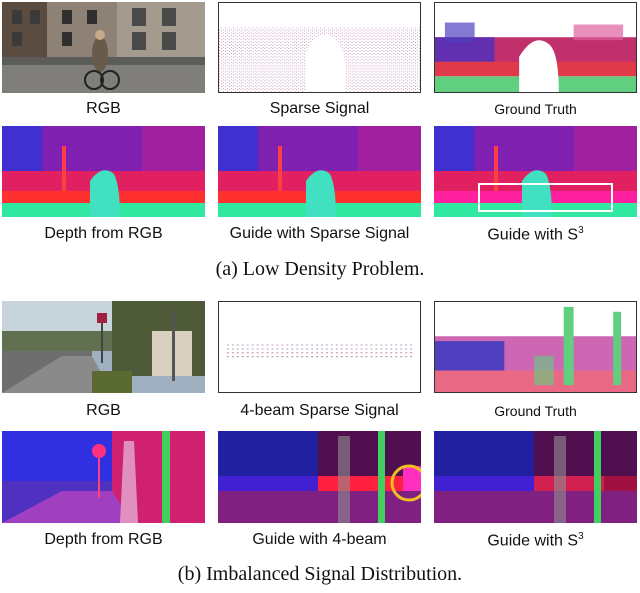 The width and height of the screenshot is (640, 593). I want to click on a-depth-label: Depth from RGB, so click(103, 233).